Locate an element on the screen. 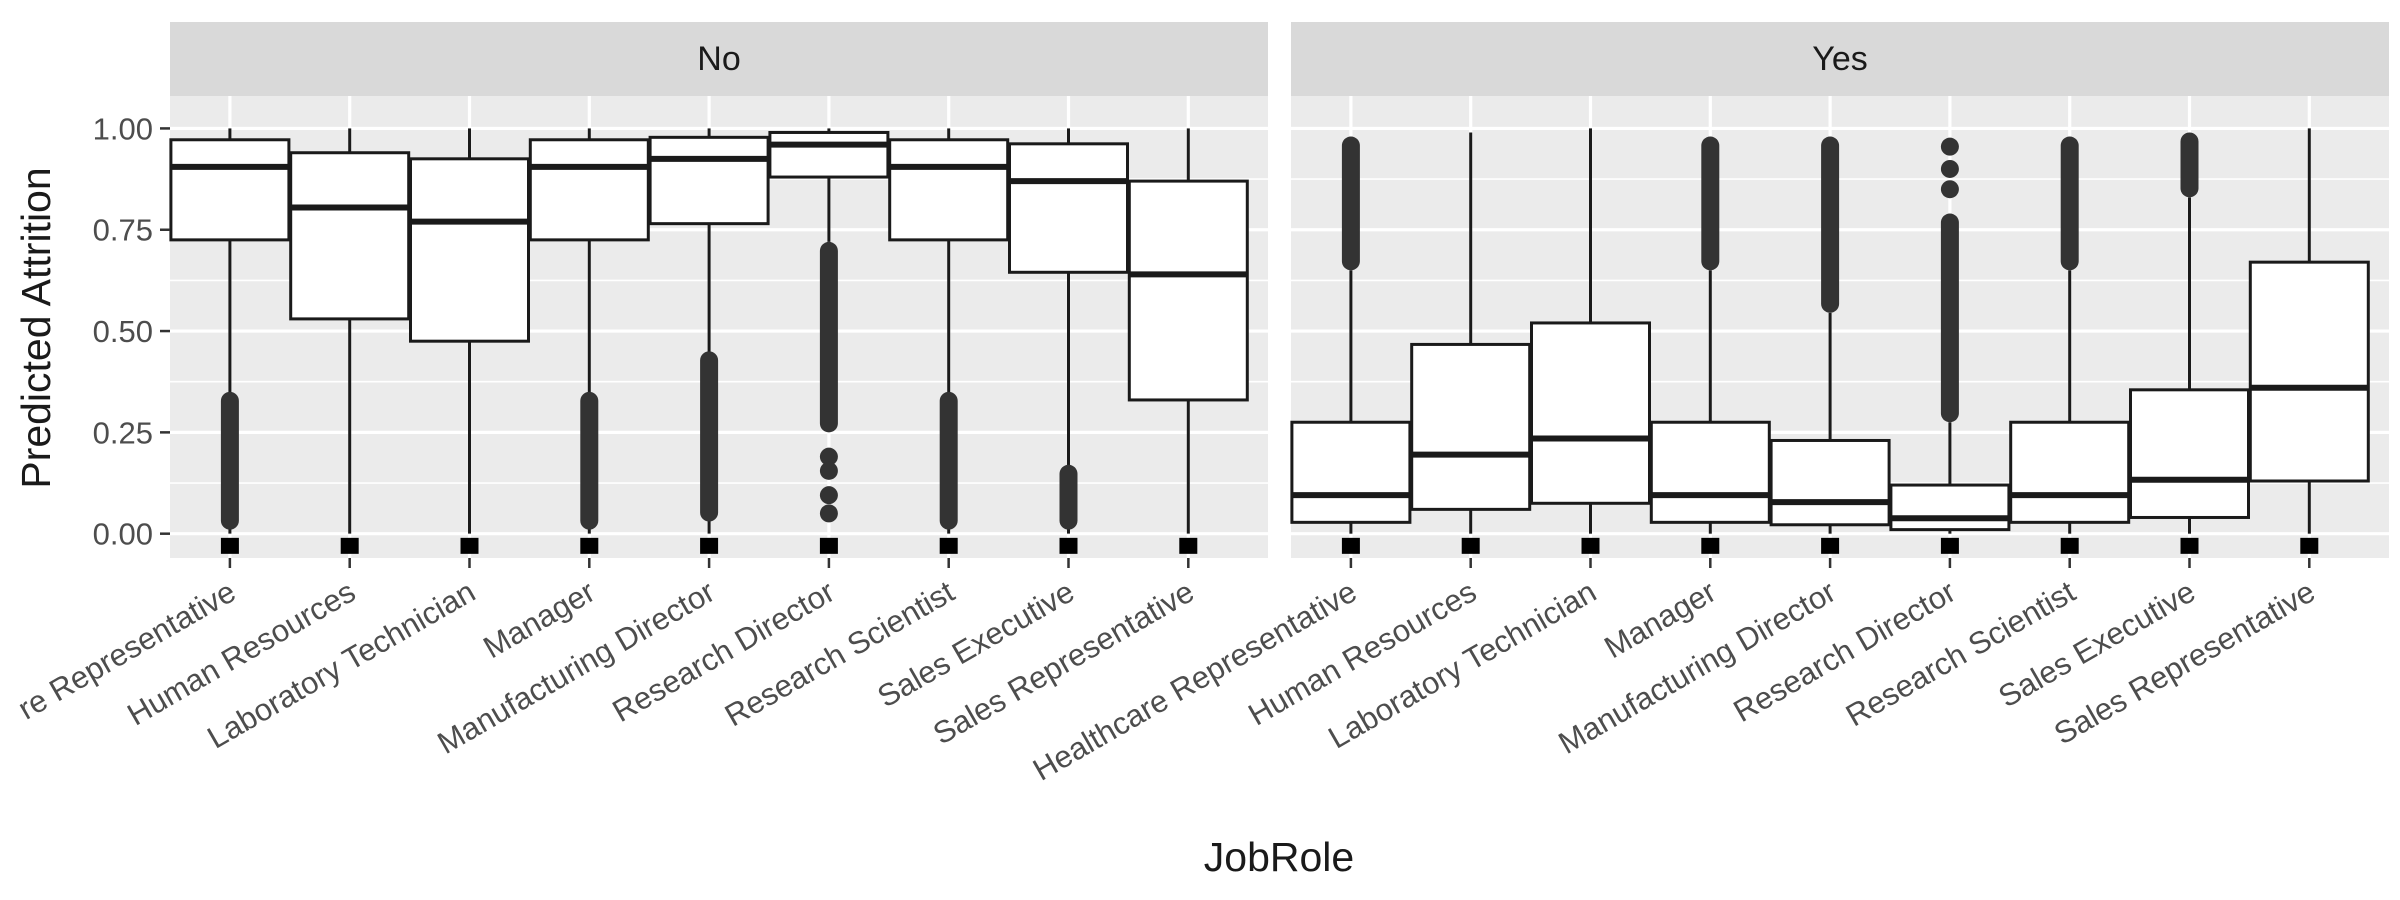  y-tick-label: 0.25 is located at coordinates (123, 432).